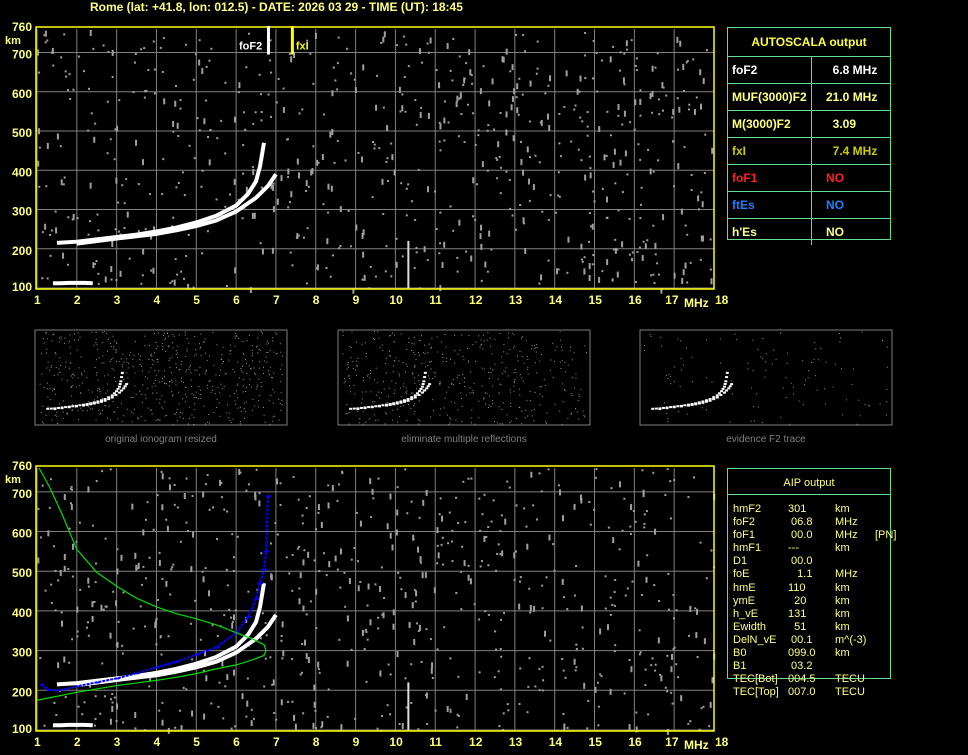 This screenshot has height=755, width=968. I want to click on aip-trace-point, so click(117, 678).